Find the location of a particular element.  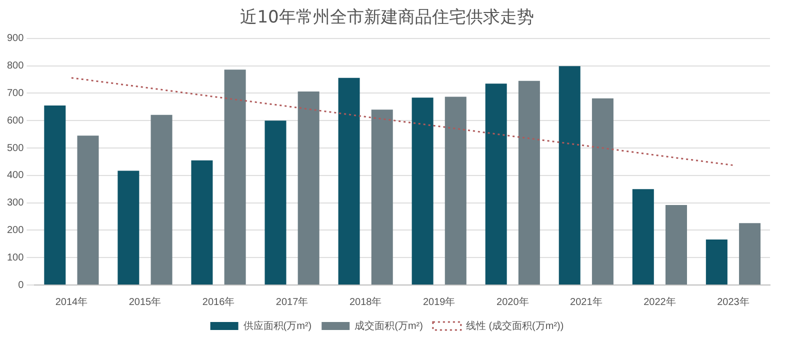

x-tick-label: 2020年 is located at coordinates (512, 302).